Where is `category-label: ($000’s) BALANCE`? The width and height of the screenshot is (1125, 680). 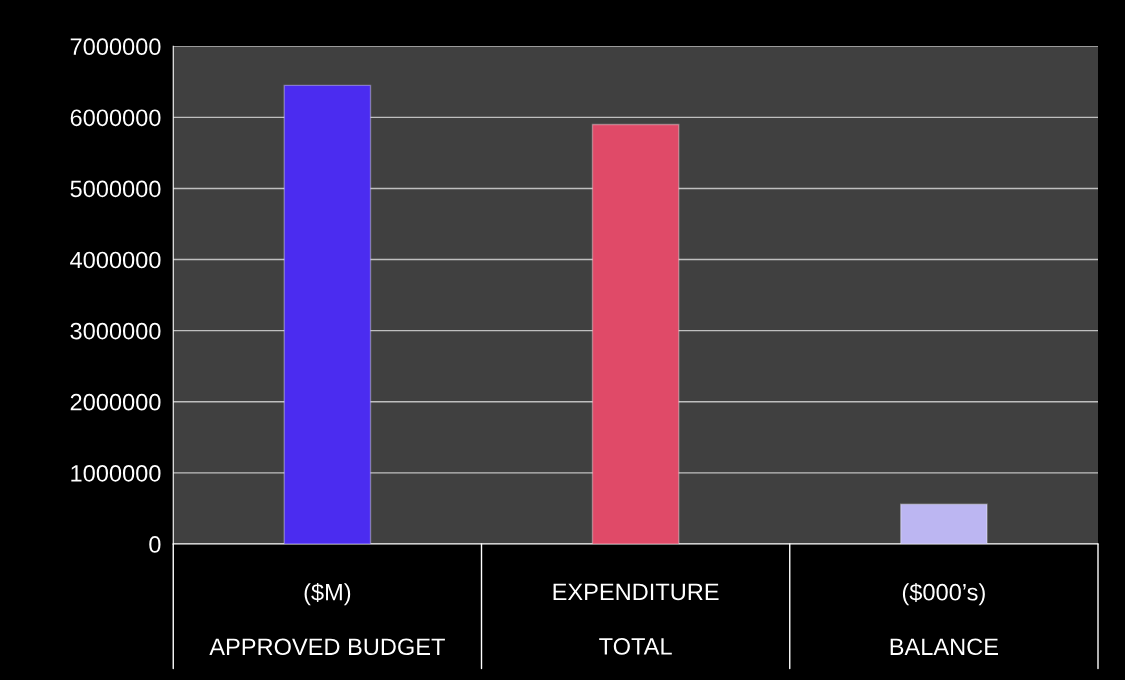 category-label: ($000’s) BALANCE is located at coordinates (944, 619).